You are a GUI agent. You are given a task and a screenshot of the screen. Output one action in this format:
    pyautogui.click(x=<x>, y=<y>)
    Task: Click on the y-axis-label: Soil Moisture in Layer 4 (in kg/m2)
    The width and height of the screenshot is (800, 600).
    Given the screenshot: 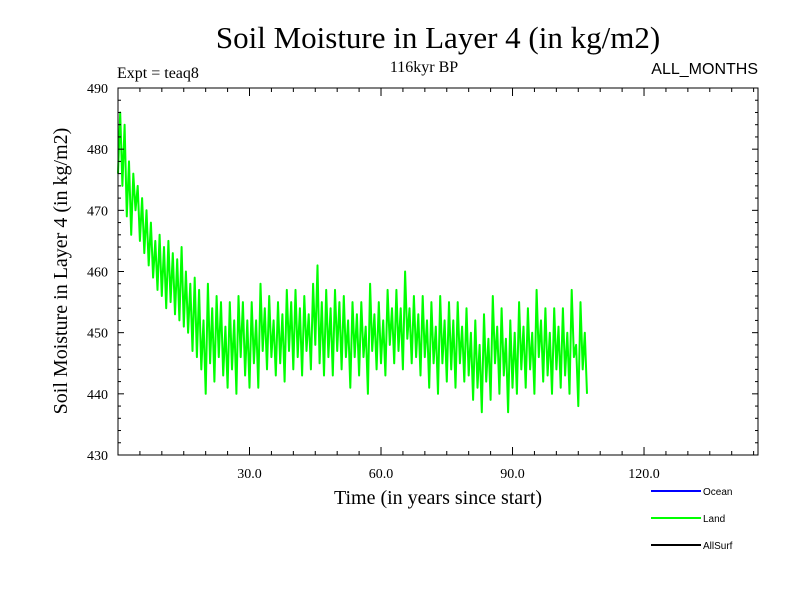 What is the action you would take?
    pyautogui.click(x=61, y=271)
    